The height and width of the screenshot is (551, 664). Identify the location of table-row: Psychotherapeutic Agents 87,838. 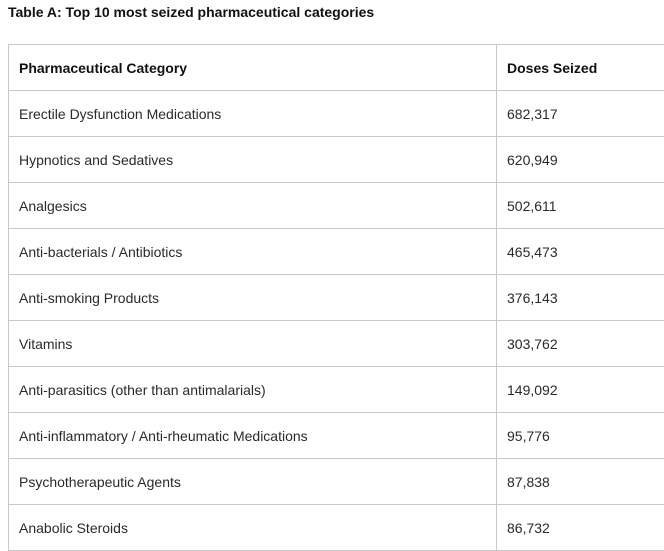
(336, 482).